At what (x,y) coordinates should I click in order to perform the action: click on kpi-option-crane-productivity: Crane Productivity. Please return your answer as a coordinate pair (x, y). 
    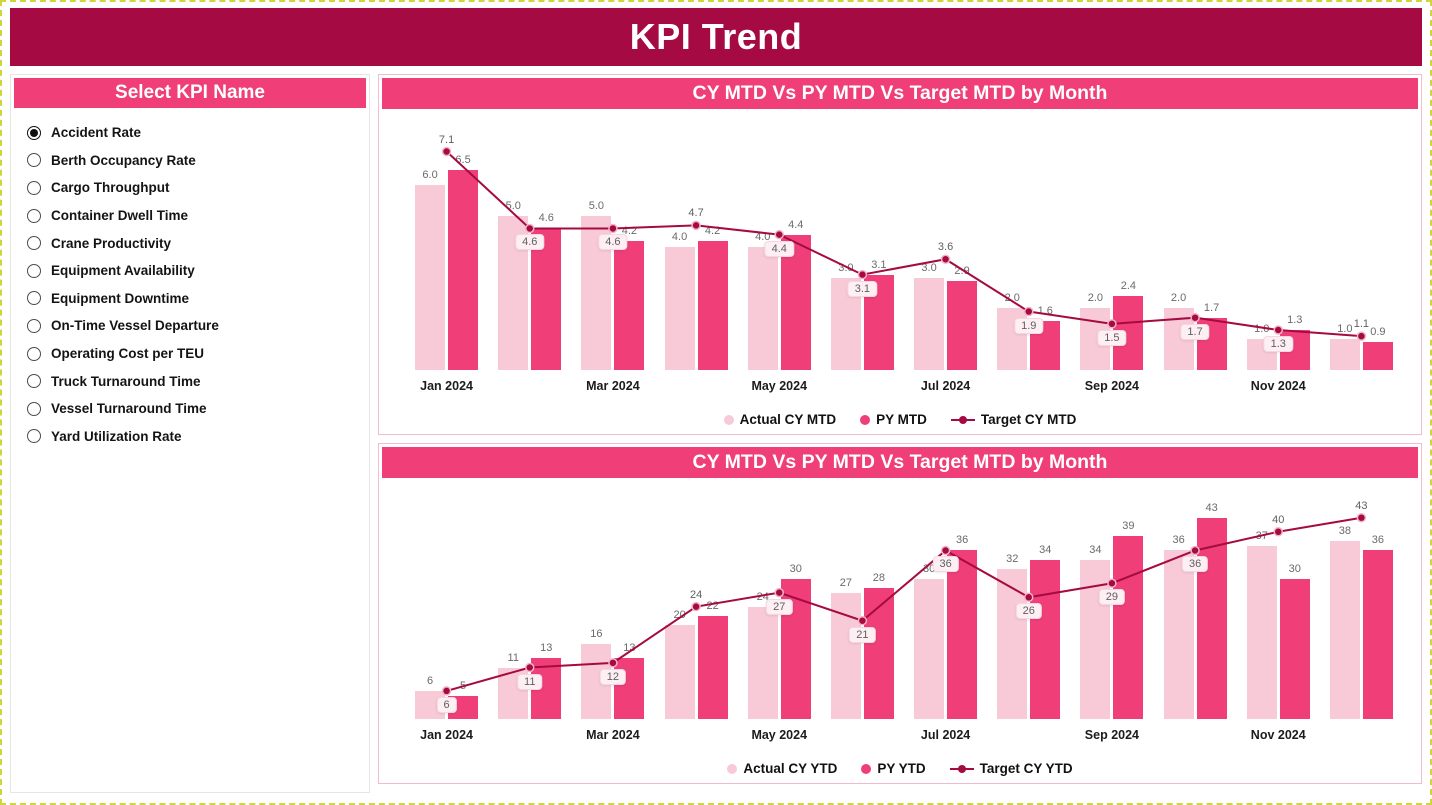
    Looking at the image, I should click on (190, 243).